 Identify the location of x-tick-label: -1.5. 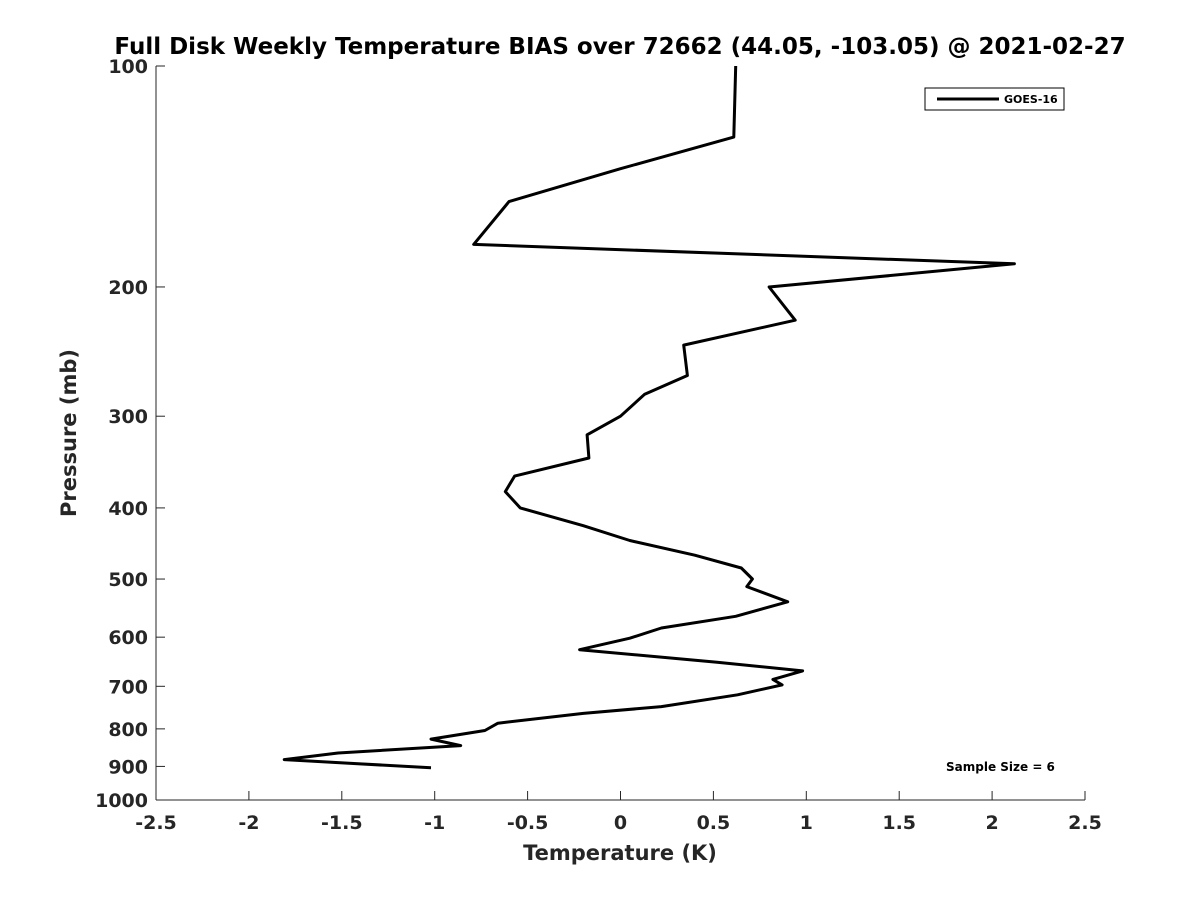
(342, 823).